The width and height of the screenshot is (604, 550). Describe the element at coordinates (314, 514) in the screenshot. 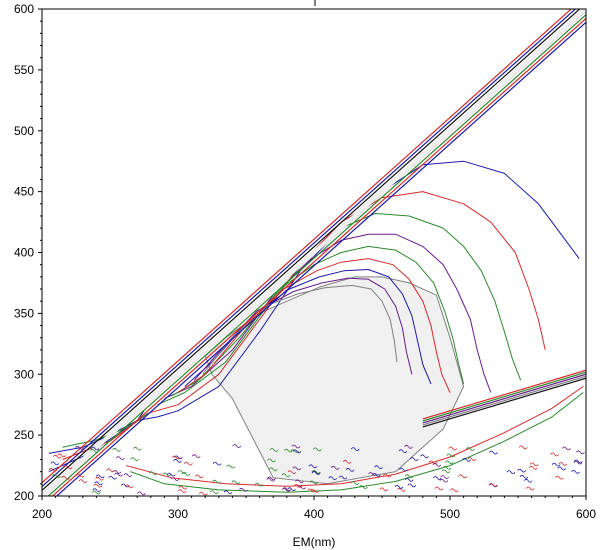

I see `x-tick-label: 400` at that location.